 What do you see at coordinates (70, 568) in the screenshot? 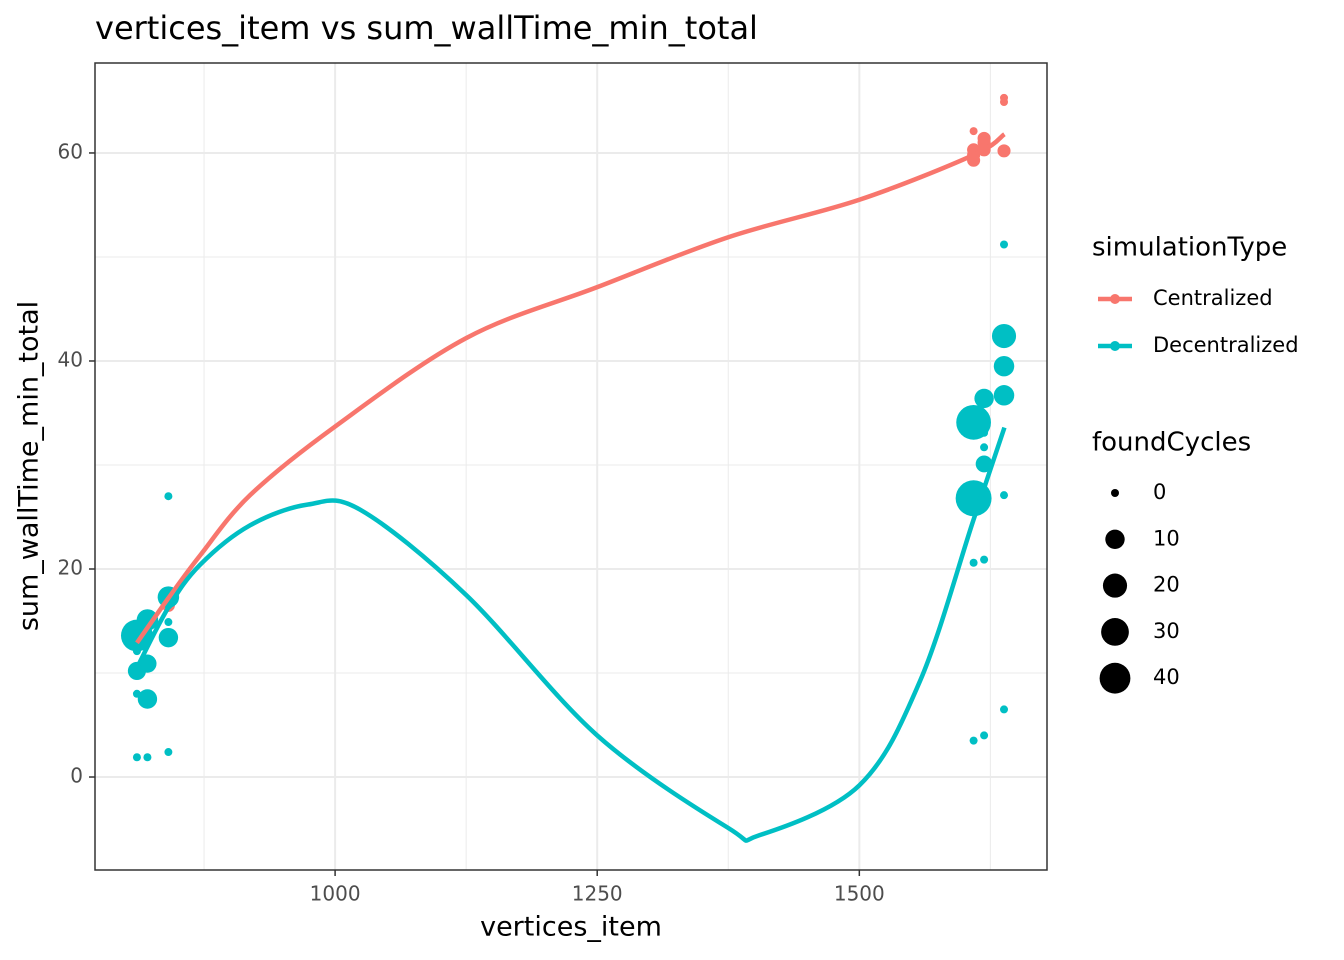
I see `y-tick-label: 20` at bounding box center [70, 568].